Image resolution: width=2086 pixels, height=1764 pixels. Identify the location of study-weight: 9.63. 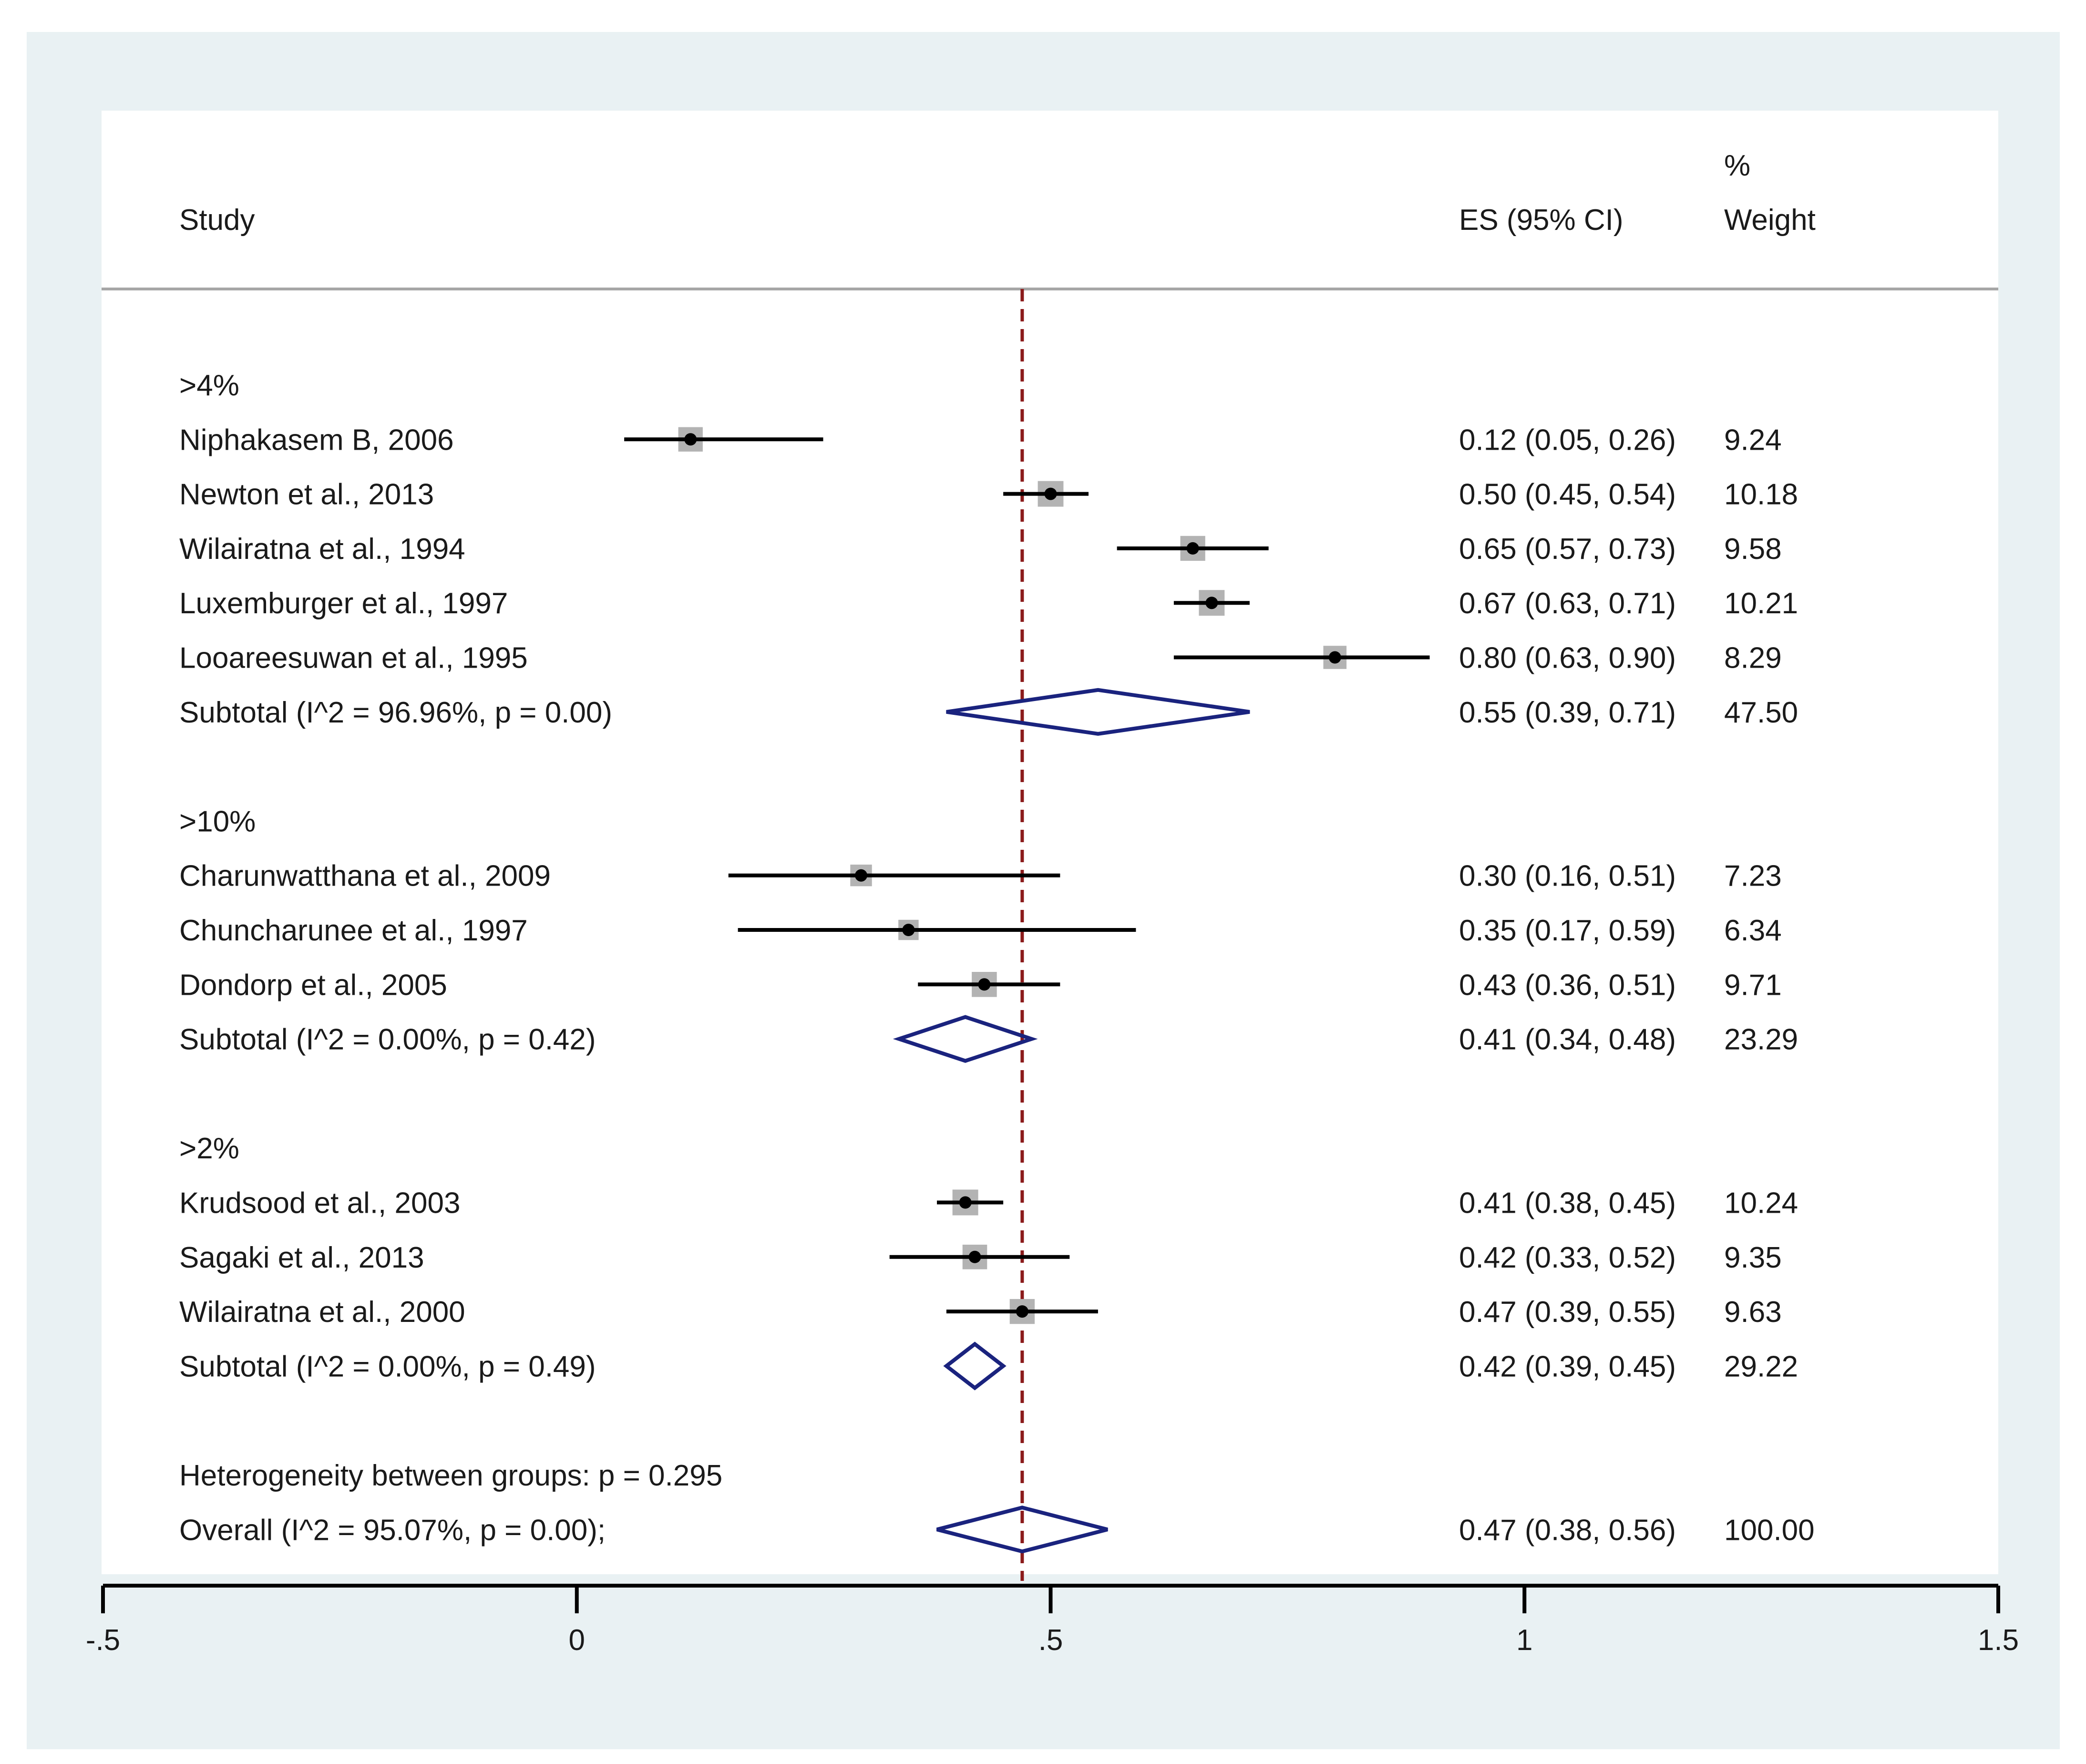
(1753, 1312).